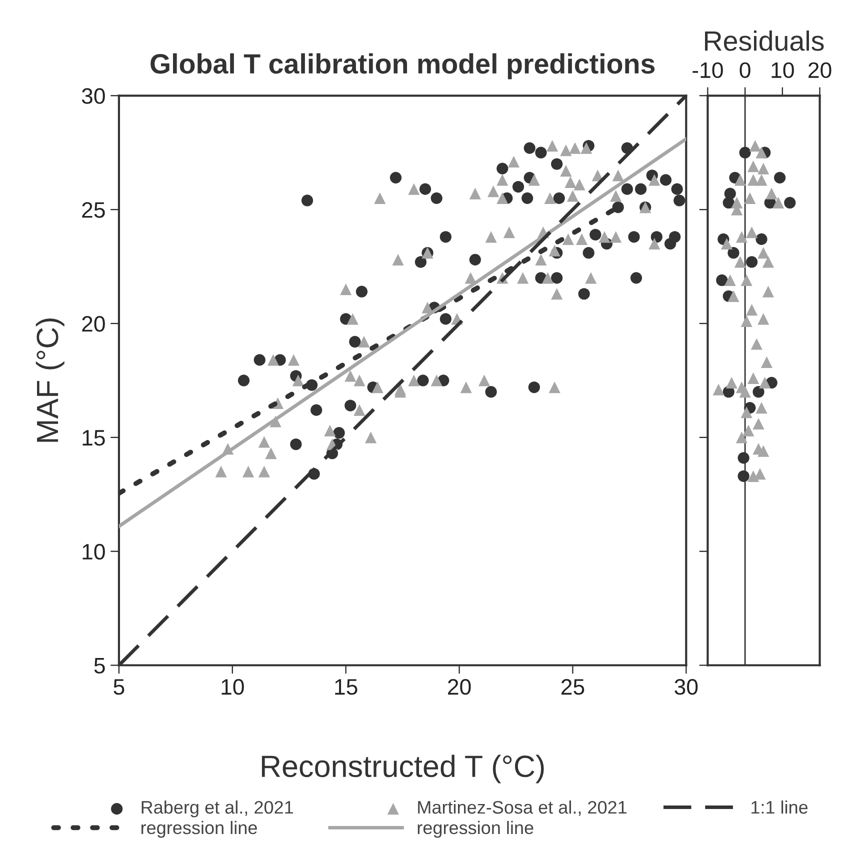 This screenshot has width=862, height=854. I want to click on y-tick-label: 20, so click(93, 324).